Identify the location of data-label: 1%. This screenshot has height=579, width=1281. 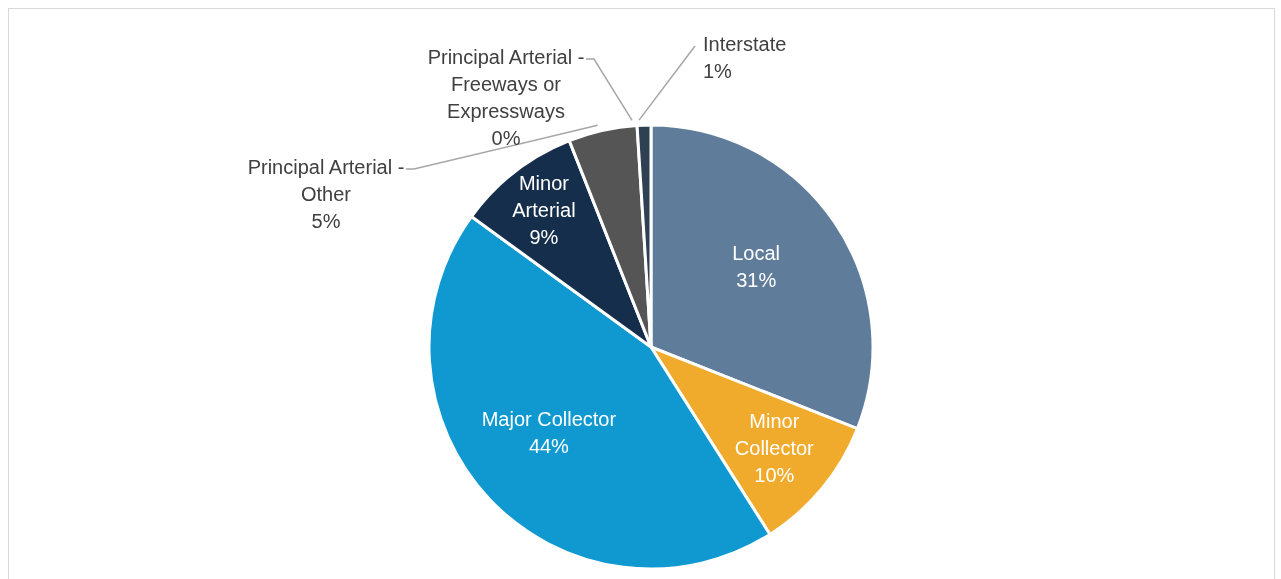
(718, 71).